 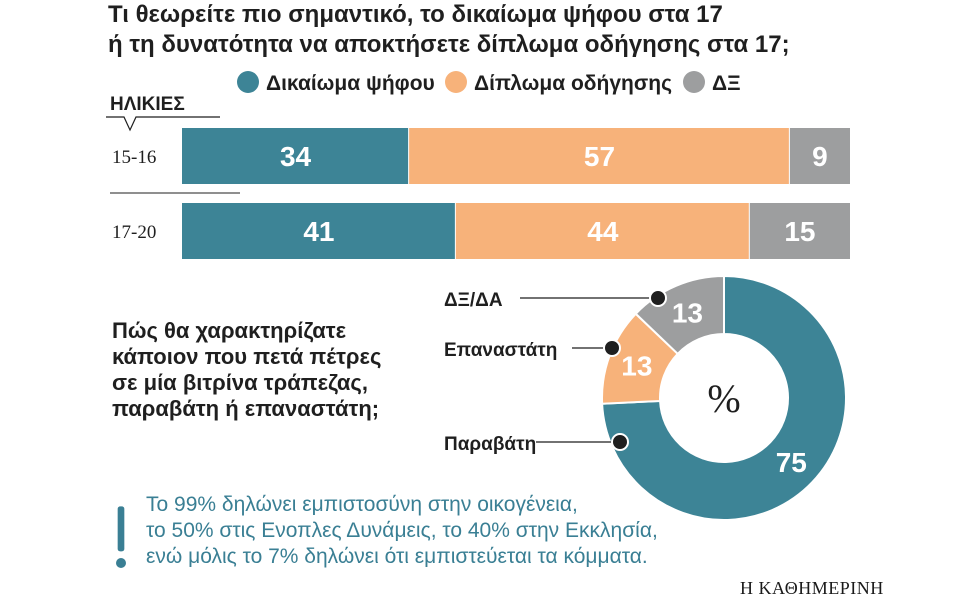 I want to click on legend-label-3: ΔΞ, so click(x=726, y=83).